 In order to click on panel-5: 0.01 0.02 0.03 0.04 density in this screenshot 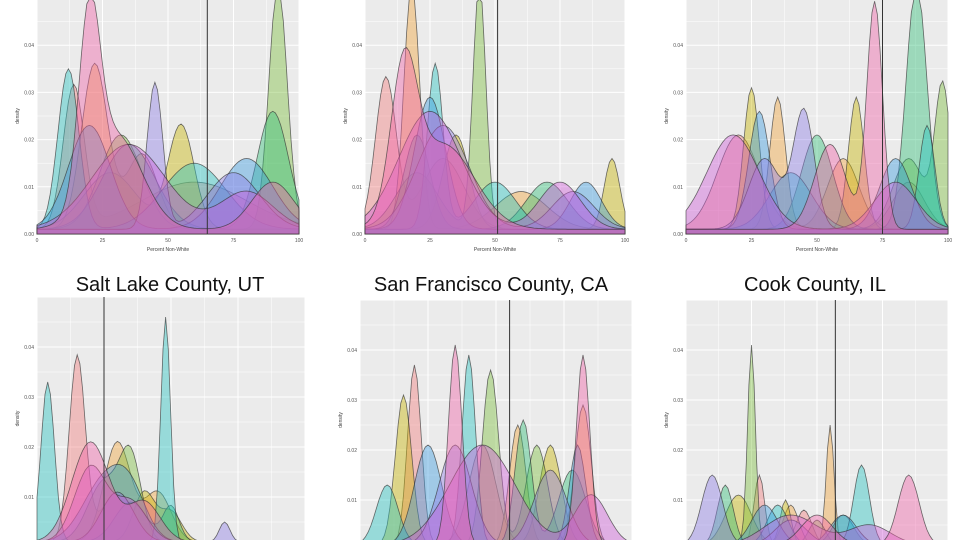, I will do `click(485, 419)`.